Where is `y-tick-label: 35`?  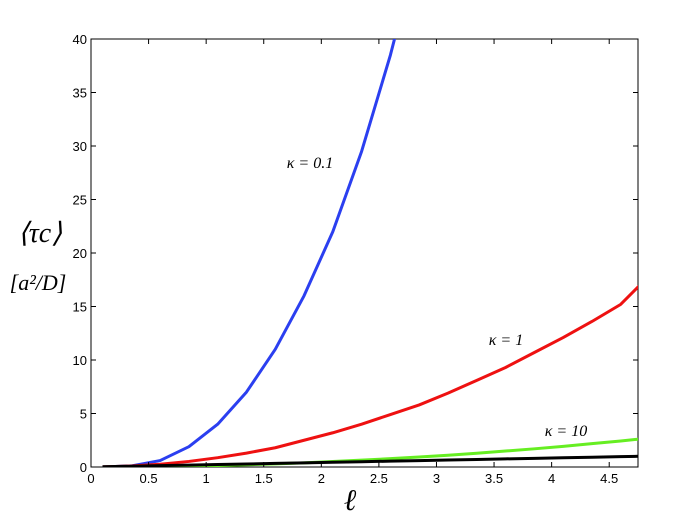 y-tick-label: 35 is located at coordinates (80, 93).